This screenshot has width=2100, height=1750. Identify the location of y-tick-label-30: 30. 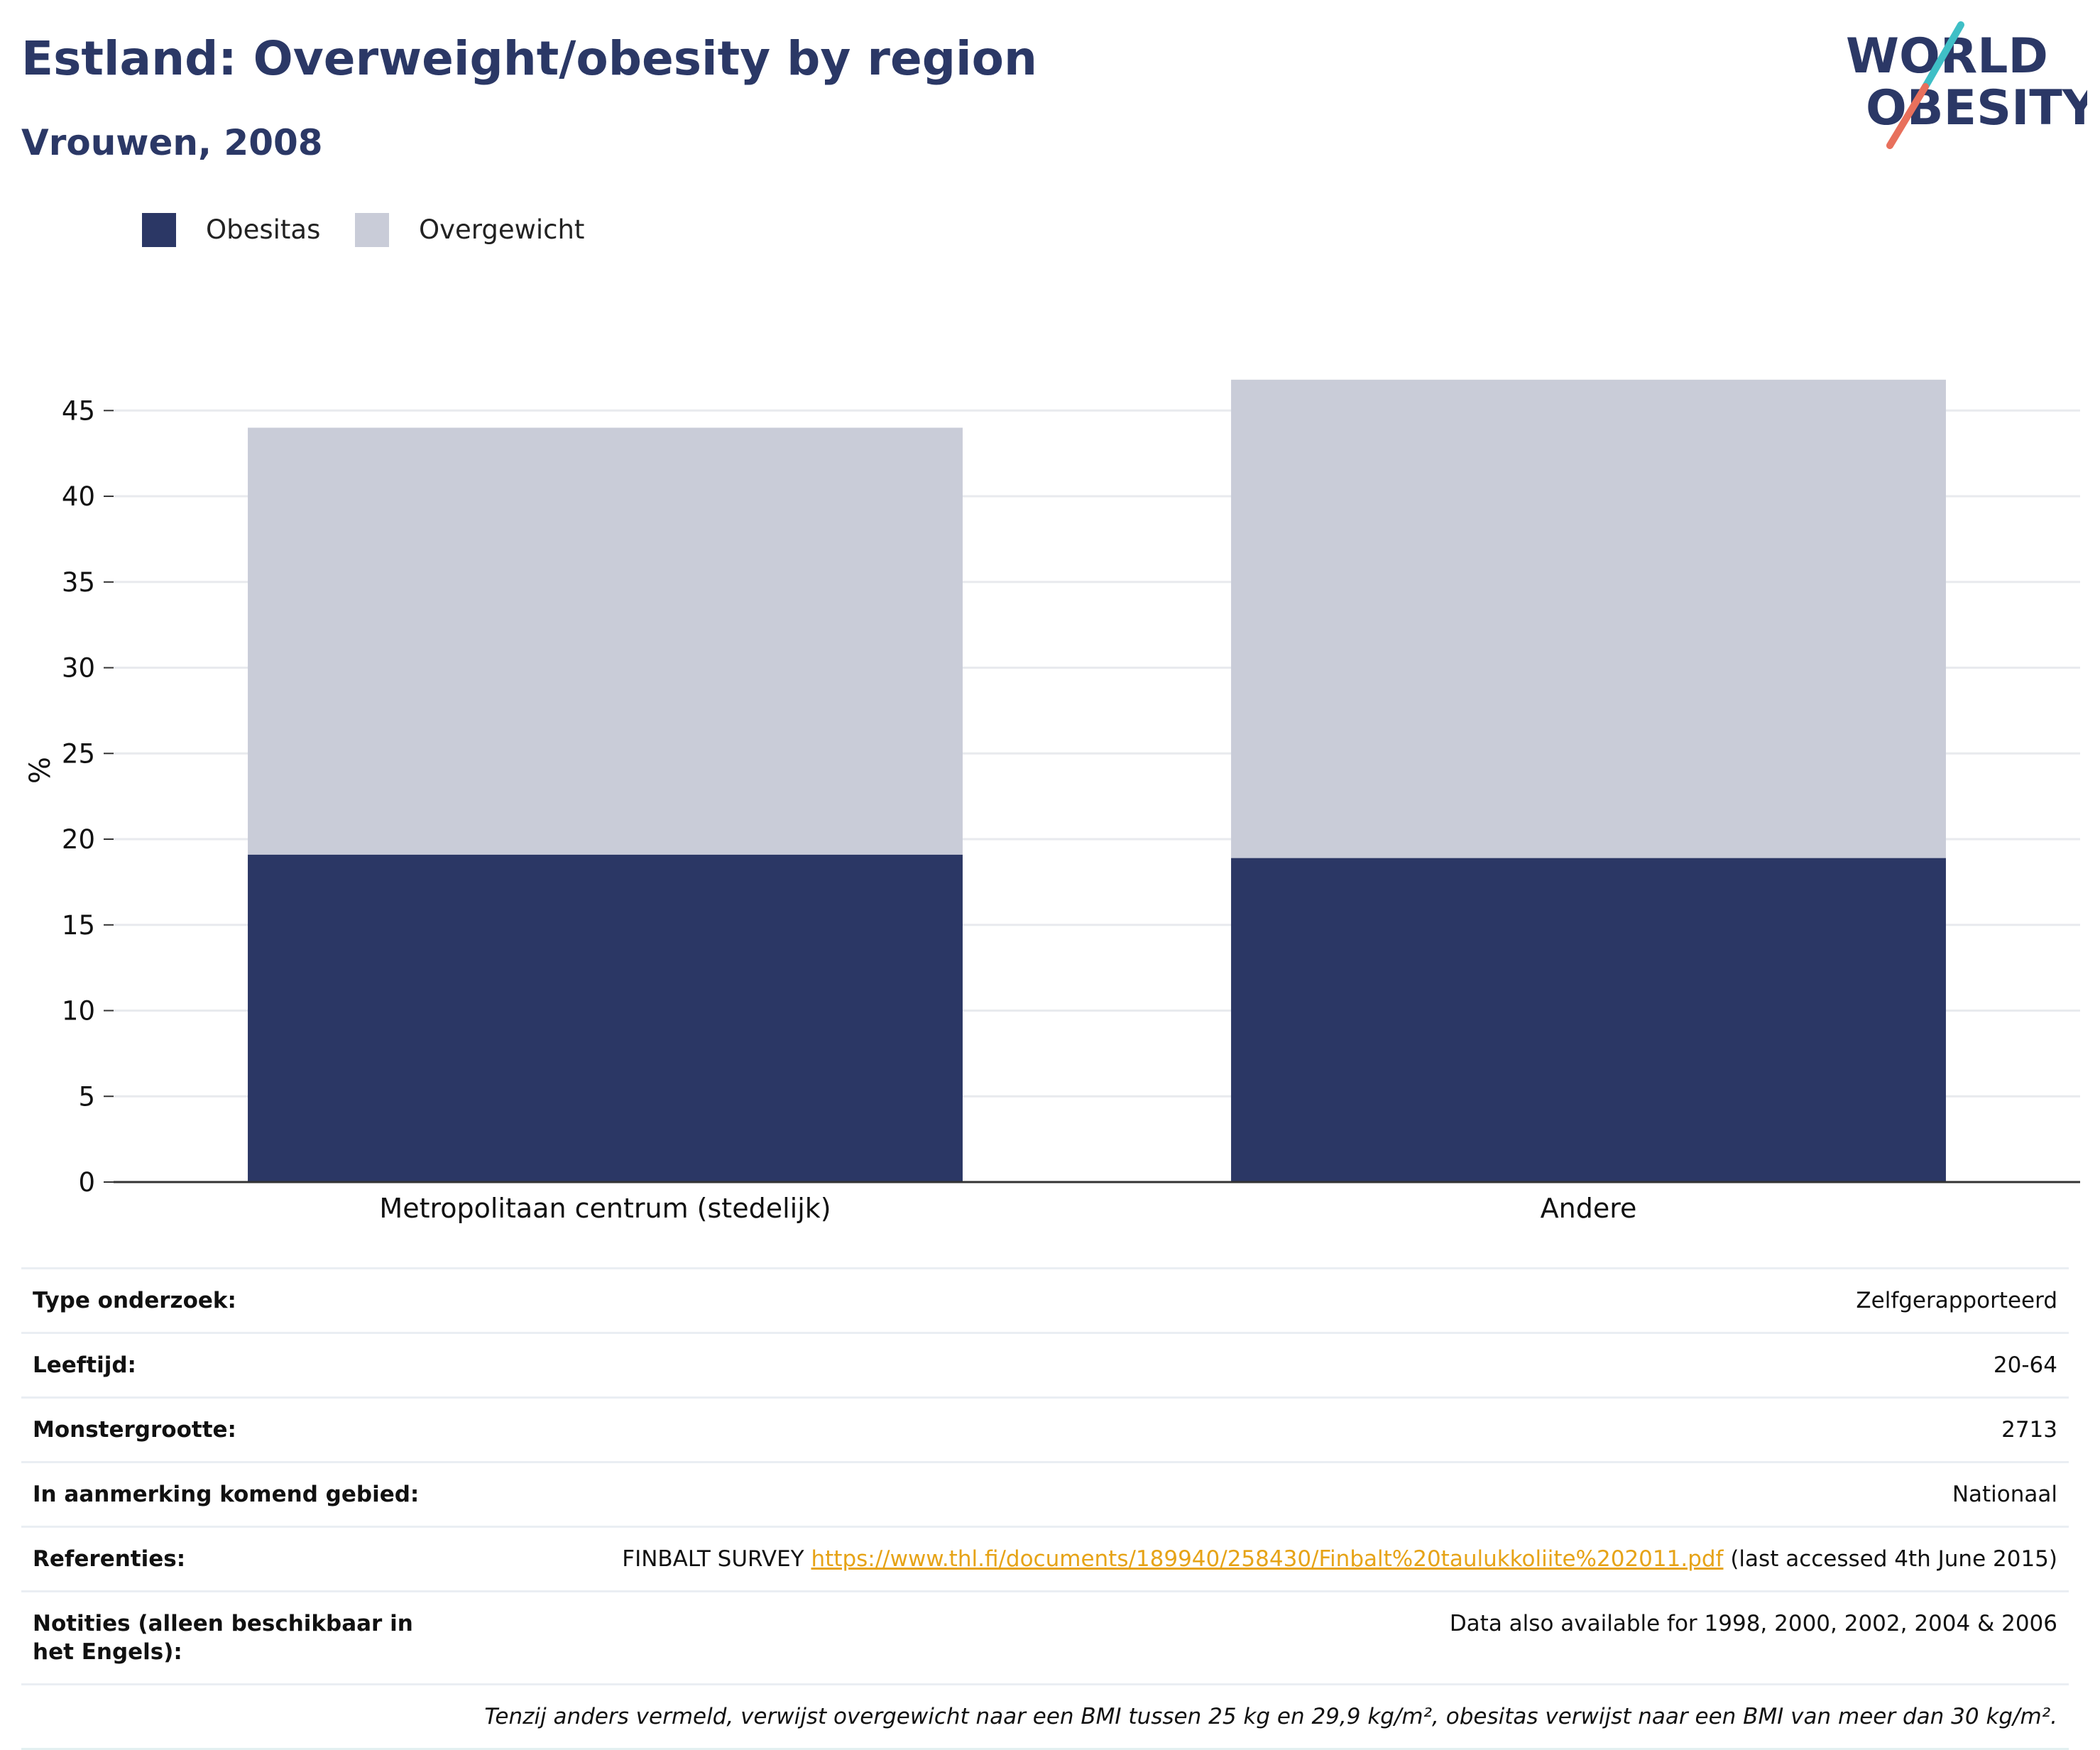
(78, 668).